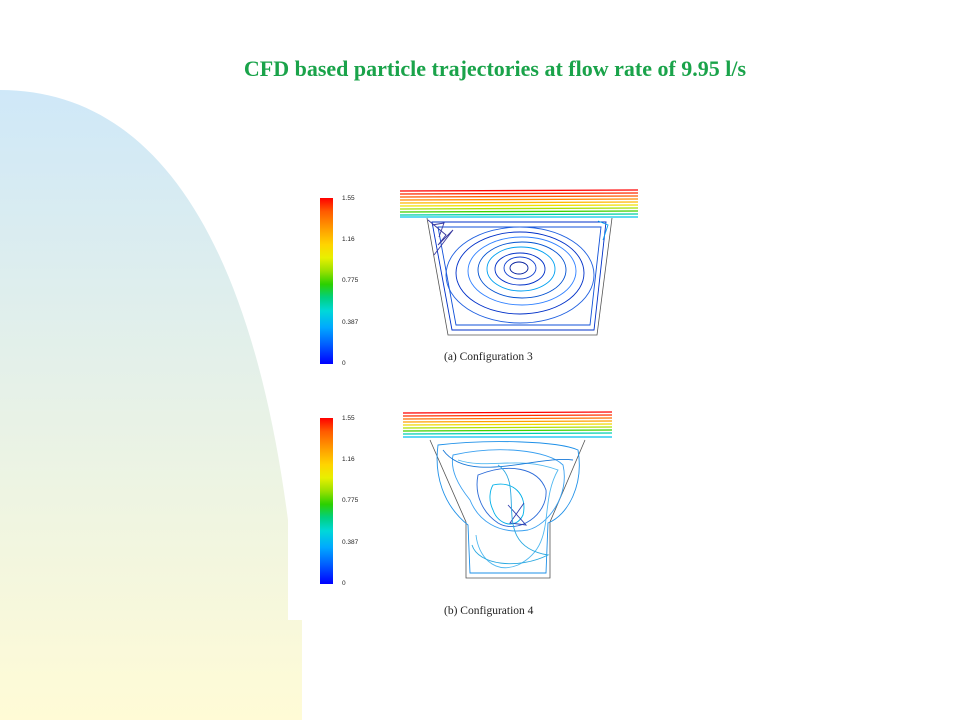  Describe the element at coordinates (489, 611) in the screenshot. I see `figure-caption: (b) Configuration 4` at that location.